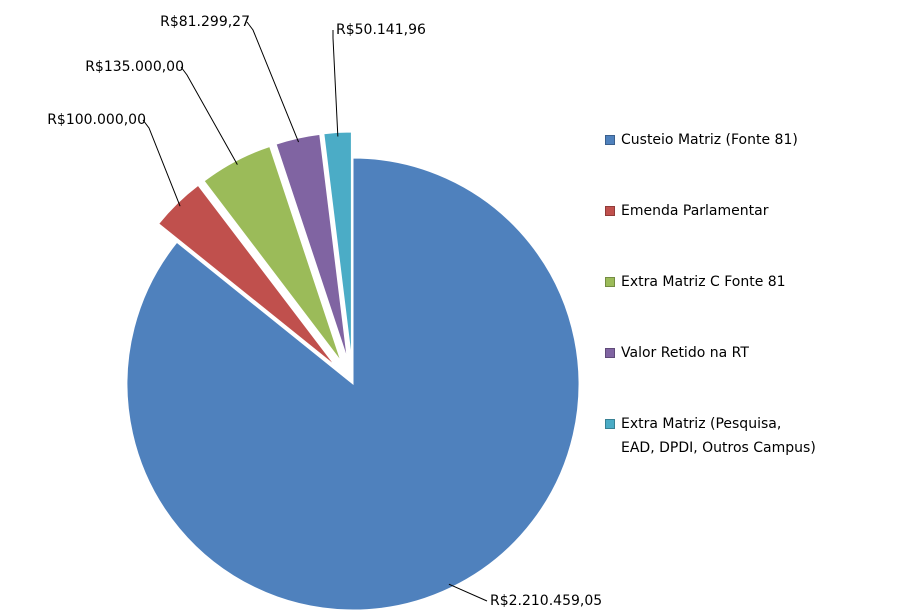  What do you see at coordinates (96, 120) in the screenshot?
I see `data-label: R$100.000,00` at bounding box center [96, 120].